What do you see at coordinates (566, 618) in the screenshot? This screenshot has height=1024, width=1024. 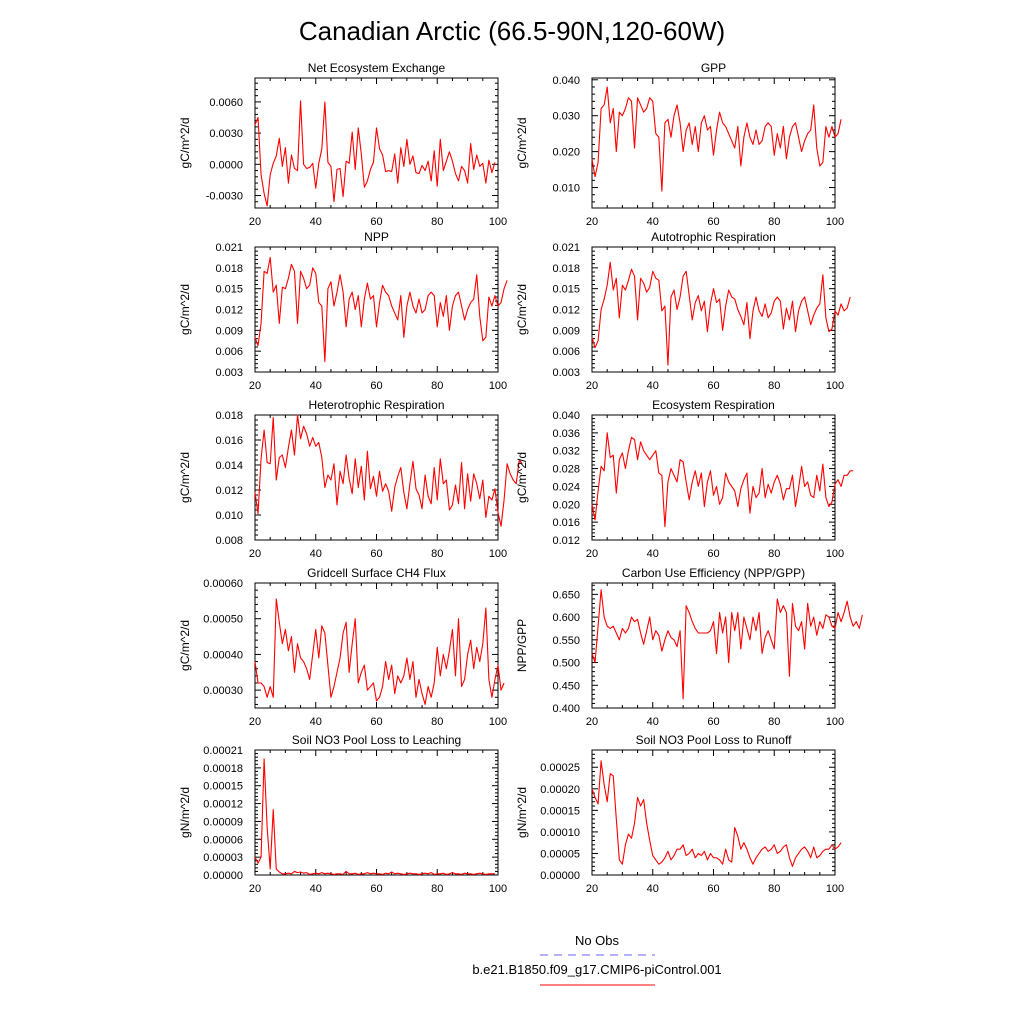 I see `y-tick-label: 0.600` at bounding box center [566, 618].